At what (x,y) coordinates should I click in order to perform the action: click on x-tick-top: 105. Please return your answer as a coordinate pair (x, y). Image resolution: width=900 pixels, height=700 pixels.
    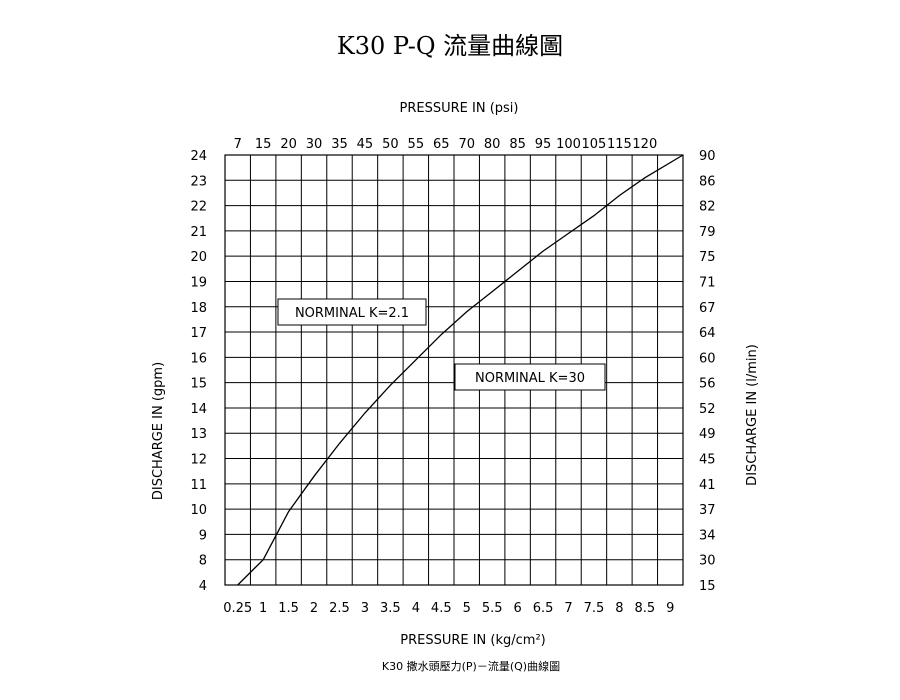
    Looking at the image, I should click on (594, 144).